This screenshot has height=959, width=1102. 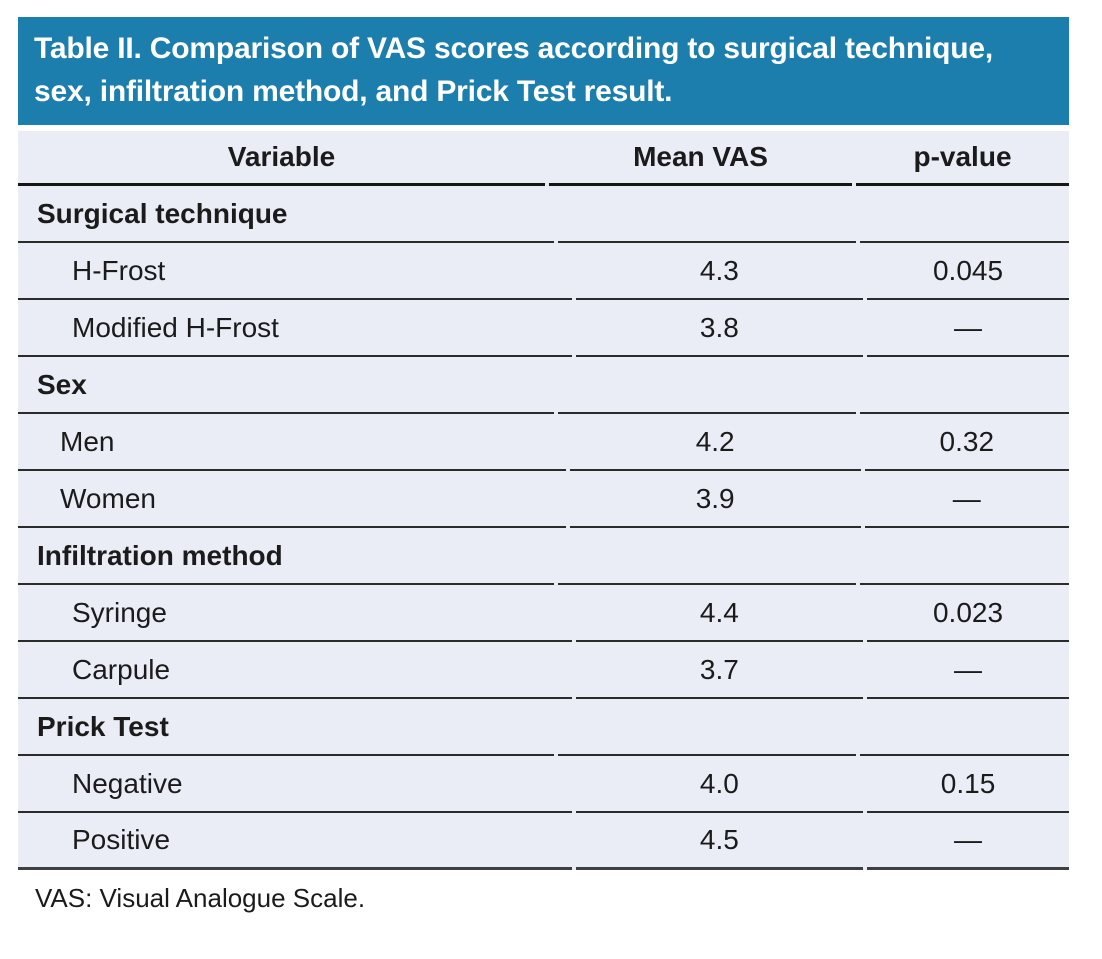 I want to click on table-row-men: Men 4.2 0.32, so click(x=543, y=443).